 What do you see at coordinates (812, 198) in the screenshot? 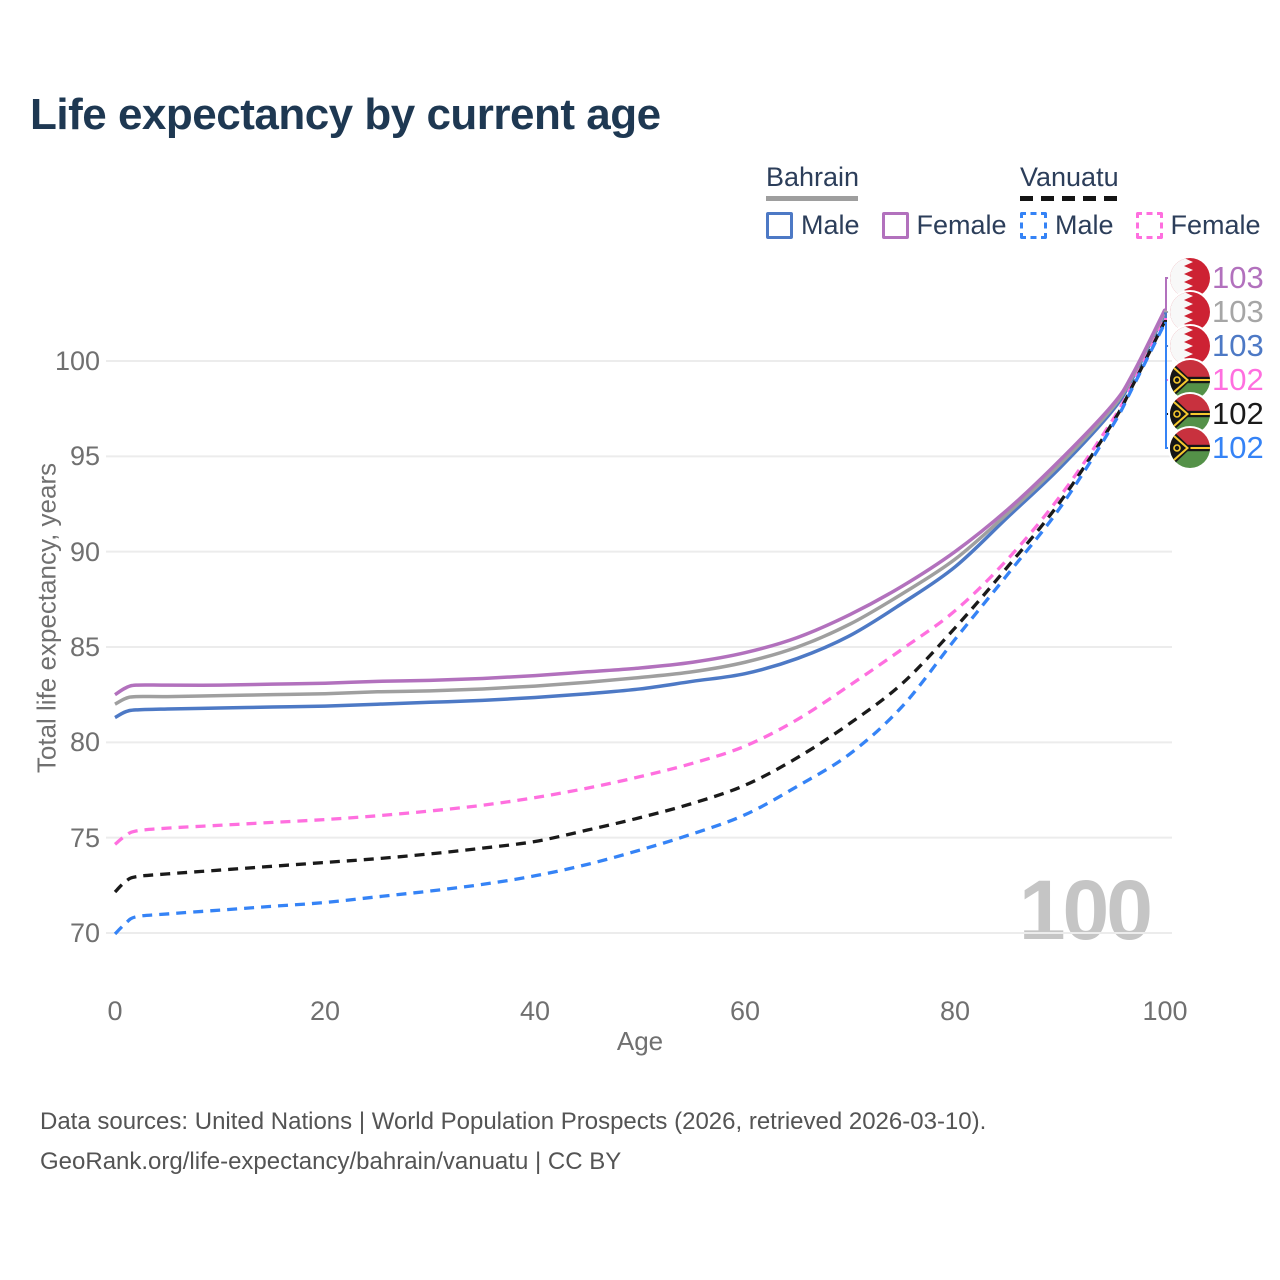
I see `legend-bahrain-line-swatch` at bounding box center [812, 198].